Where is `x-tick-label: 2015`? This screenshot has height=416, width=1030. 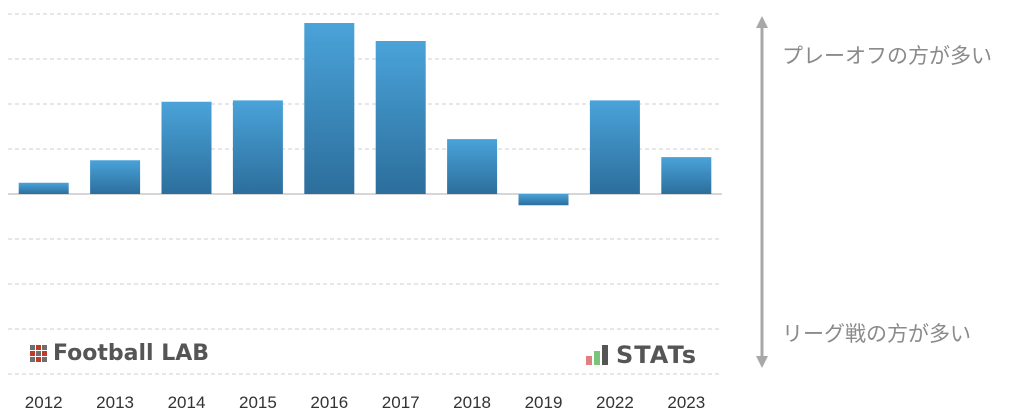 x-tick-label: 2015 is located at coordinates (258, 402).